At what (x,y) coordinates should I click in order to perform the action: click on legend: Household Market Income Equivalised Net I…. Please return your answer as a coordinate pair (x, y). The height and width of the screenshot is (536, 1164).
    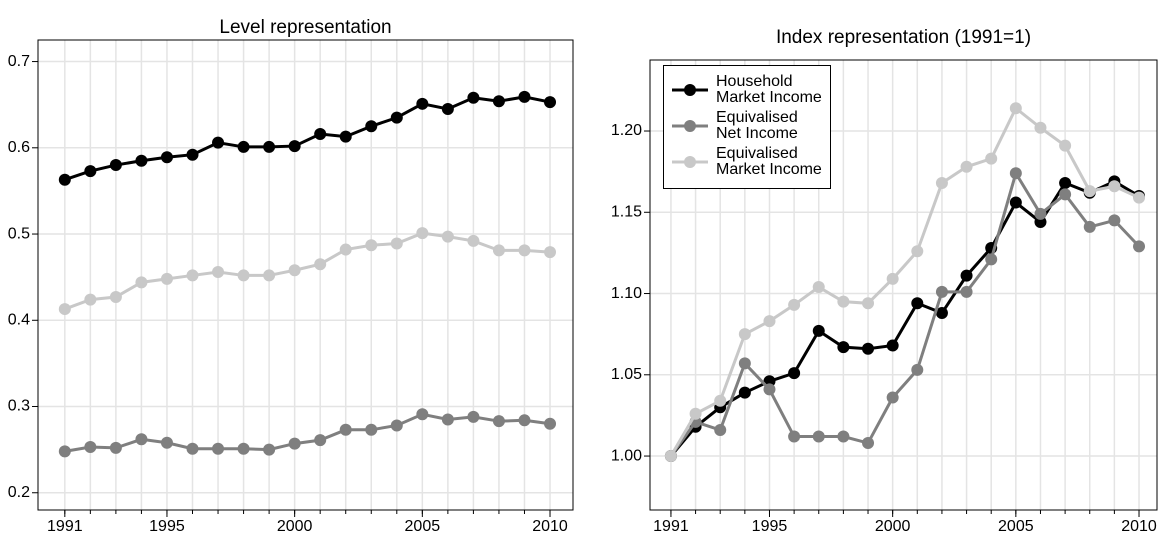
    Looking at the image, I should click on (747, 127).